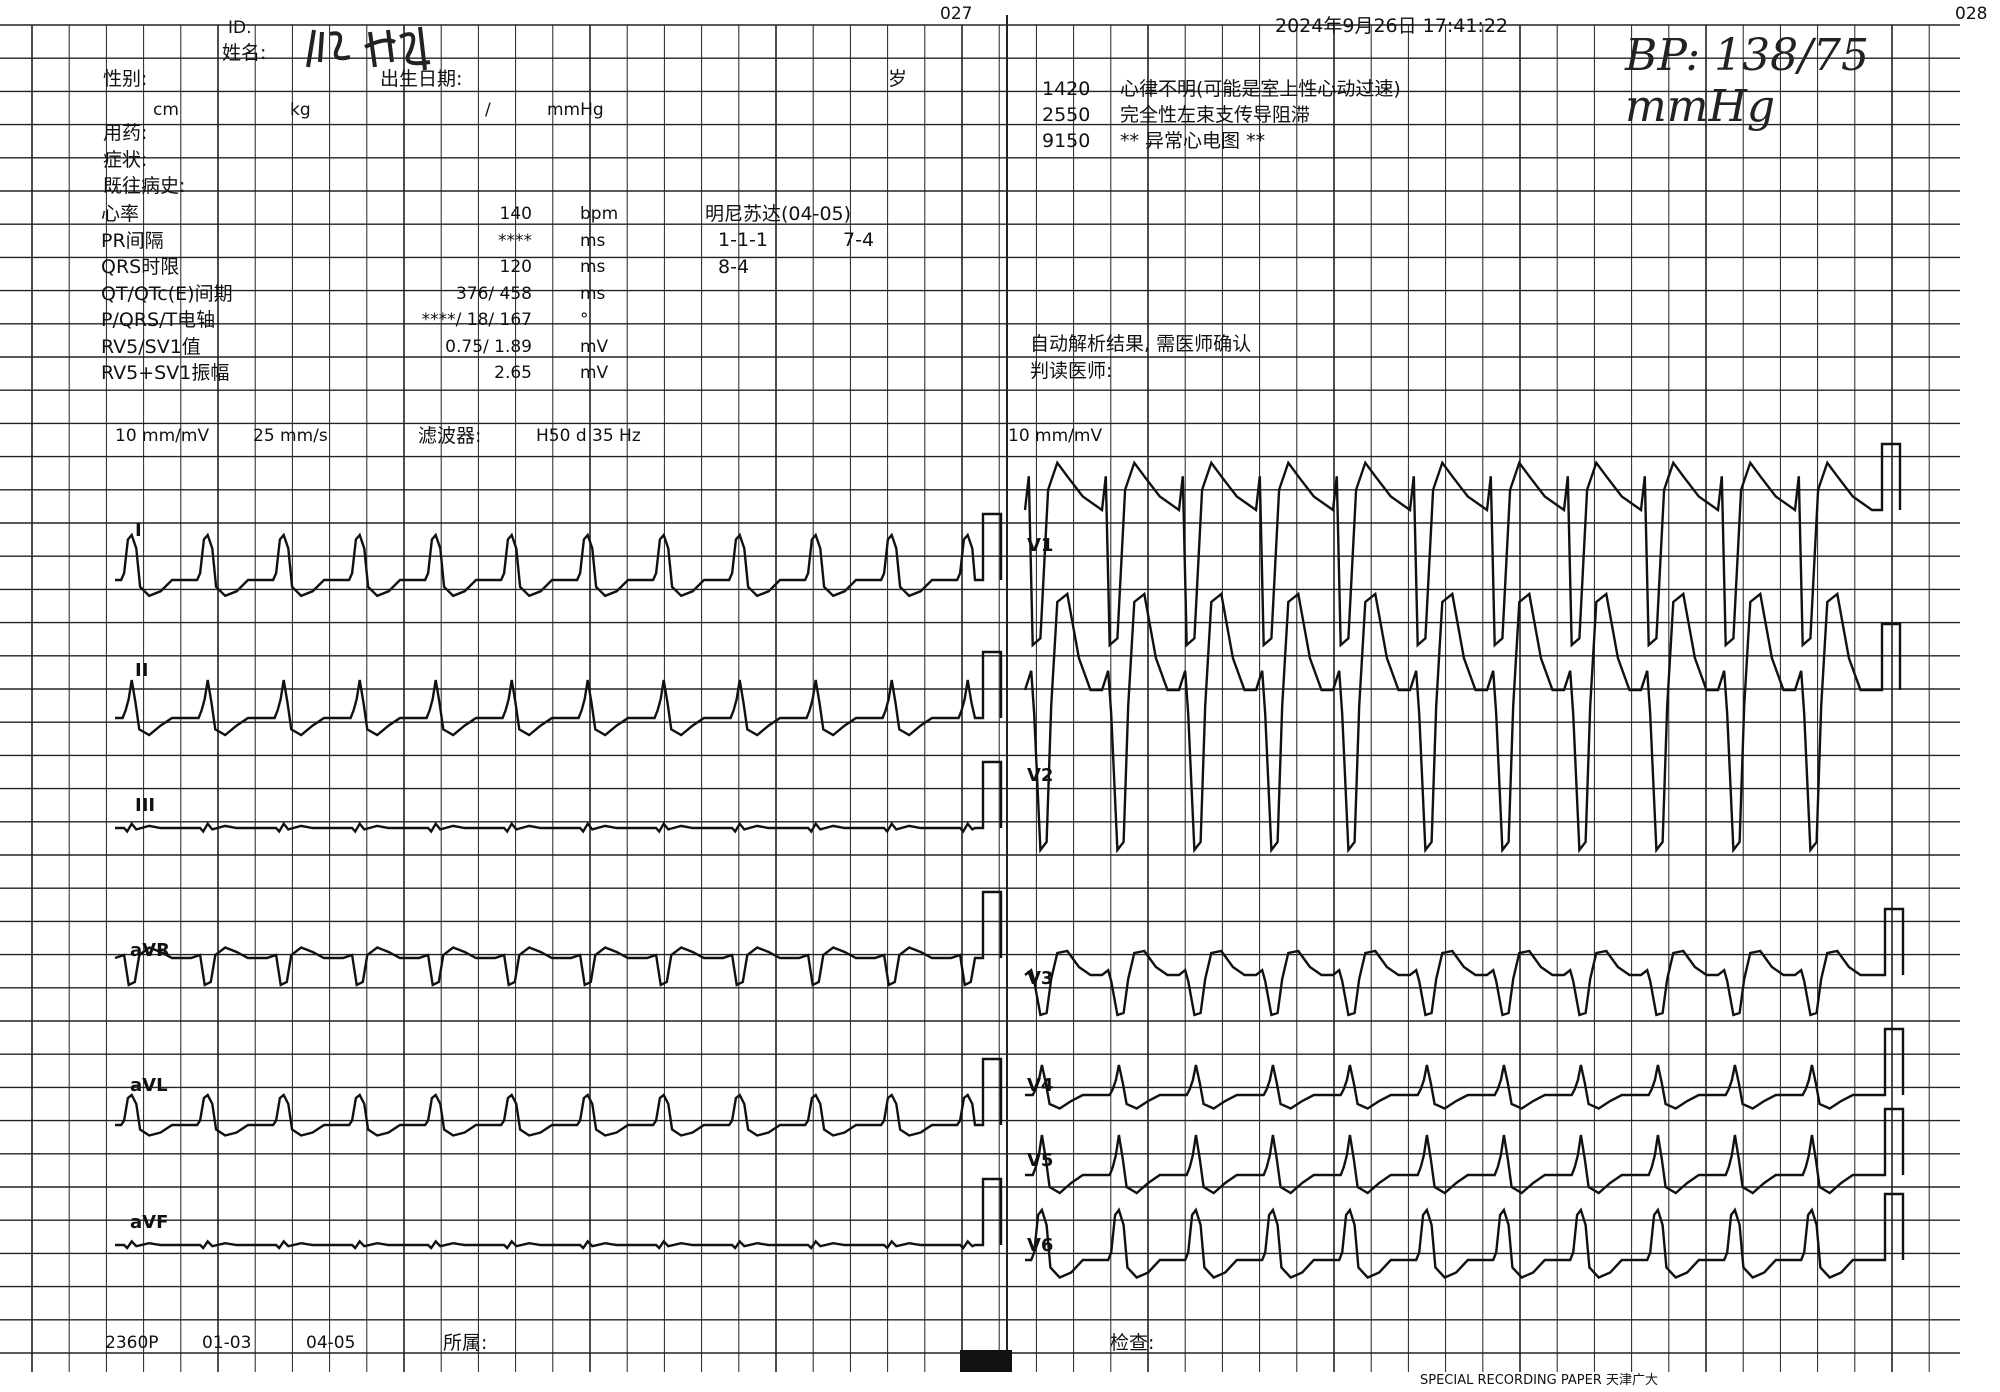  I want to click on birthdate-label: 出生日期:, so click(421, 79).